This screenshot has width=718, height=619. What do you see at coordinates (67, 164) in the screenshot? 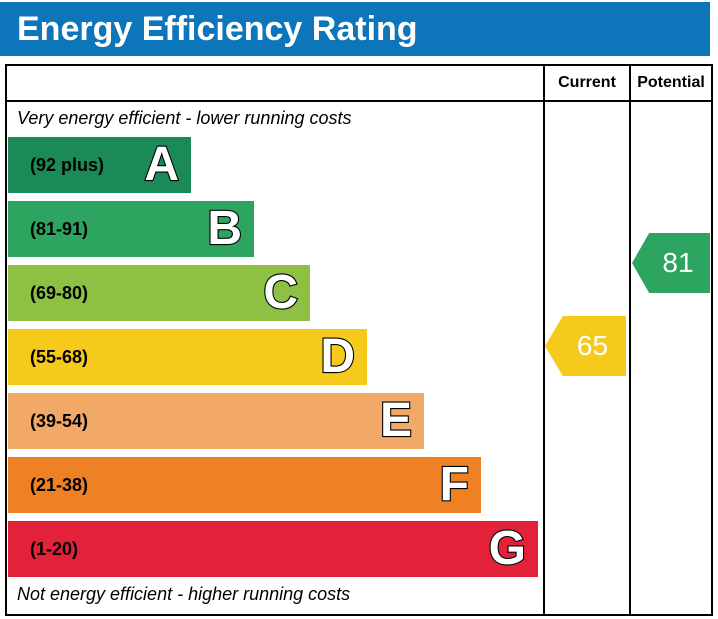
I see `band-range-label: (92 plus)` at bounding box center [67, 164].